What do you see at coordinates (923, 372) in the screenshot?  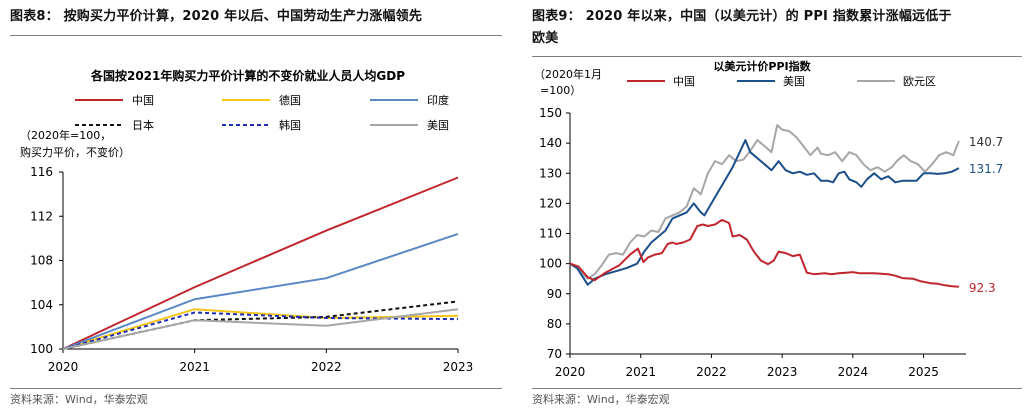 I see `right-x-tick-label: 2025` at bounding box center [923, 372].